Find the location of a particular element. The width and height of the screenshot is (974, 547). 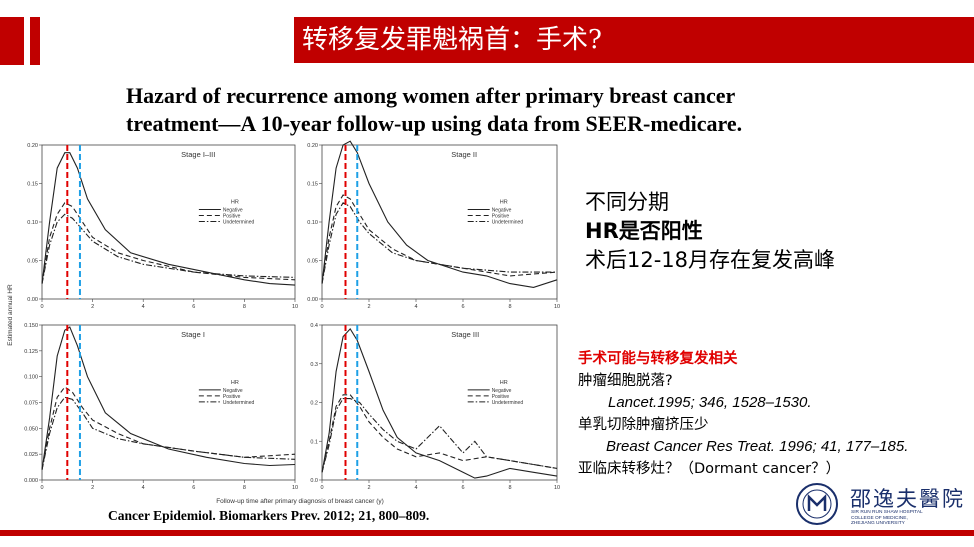

y-tick-label: 0.025 is located at coordinates (31, 455).